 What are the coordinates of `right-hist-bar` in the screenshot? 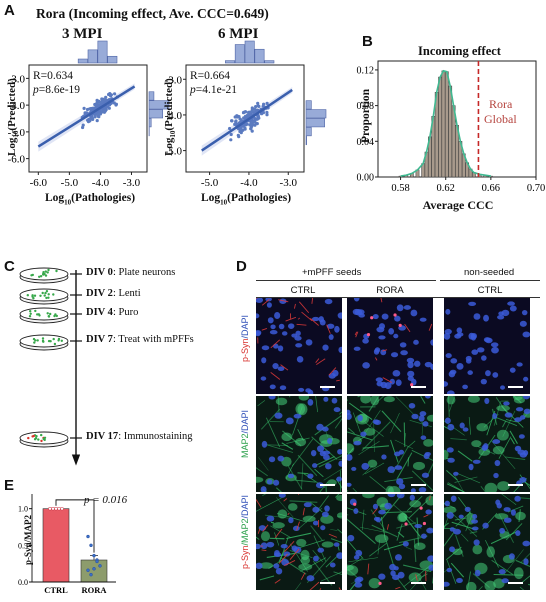 It's located at (315, 123).